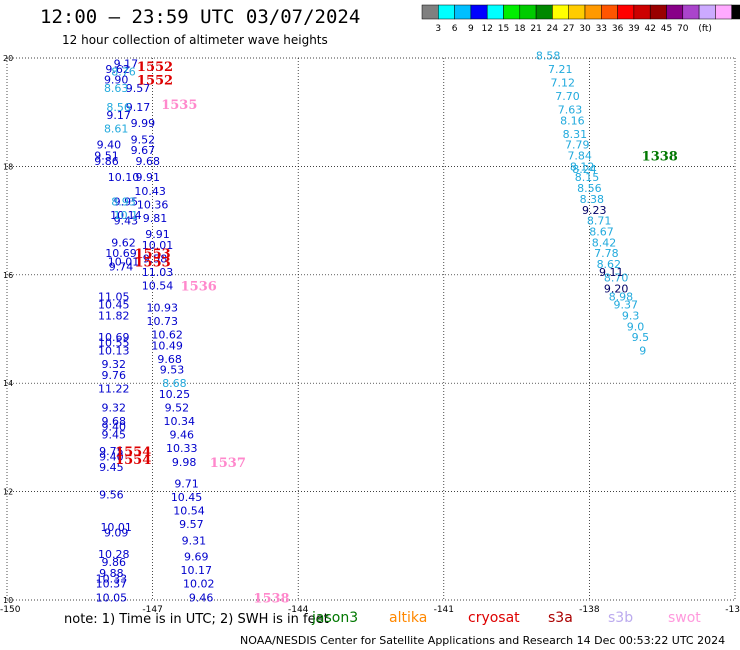 The height and width of the screenshot is (650, 740). Describe the element at coordinates (621, 618) in the screenshot. I see `legend-entry-s3b: s3b` at that location.